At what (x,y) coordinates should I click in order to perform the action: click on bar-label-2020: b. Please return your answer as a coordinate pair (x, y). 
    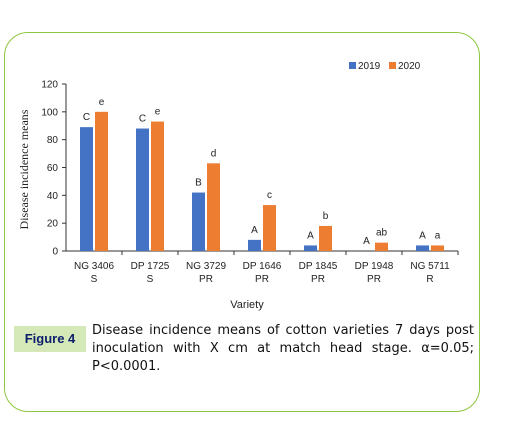
    Looking at the image, I should click on (326, 216).